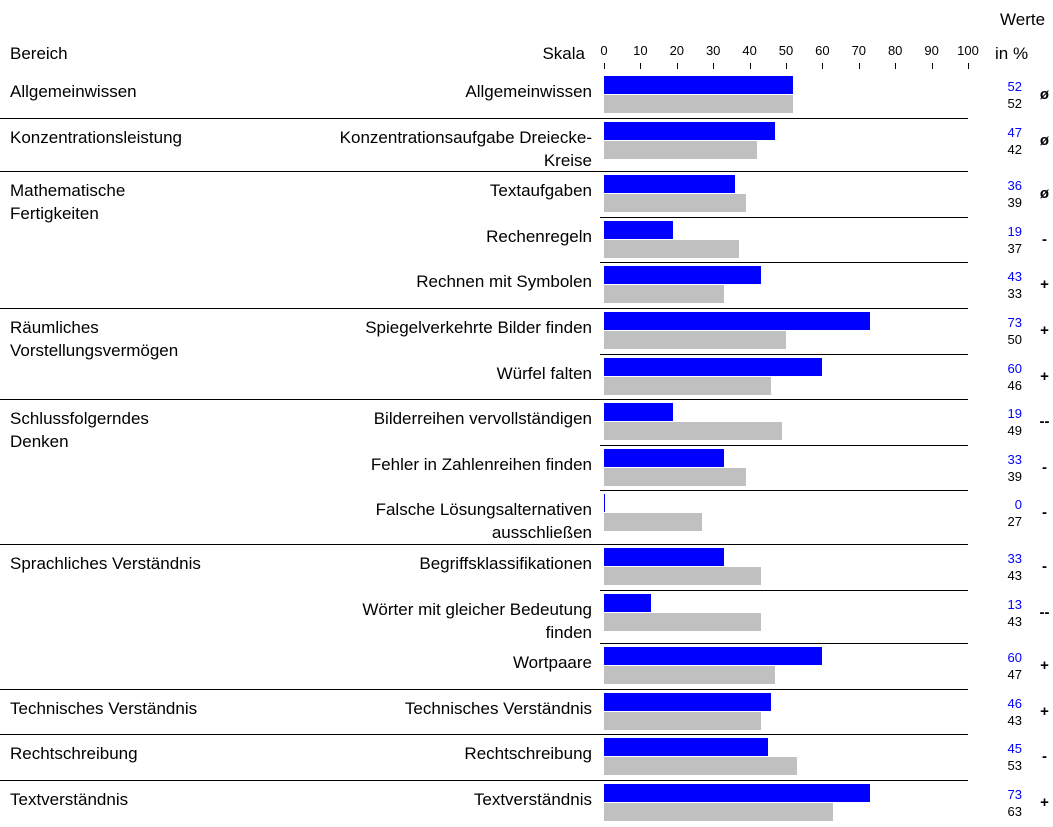 This screenshot has height=827, width=1053. What do you see at coordinates (1014, 766) in the screenshot?
I see `reference-label: 53` at bounding box center [1014, 766].